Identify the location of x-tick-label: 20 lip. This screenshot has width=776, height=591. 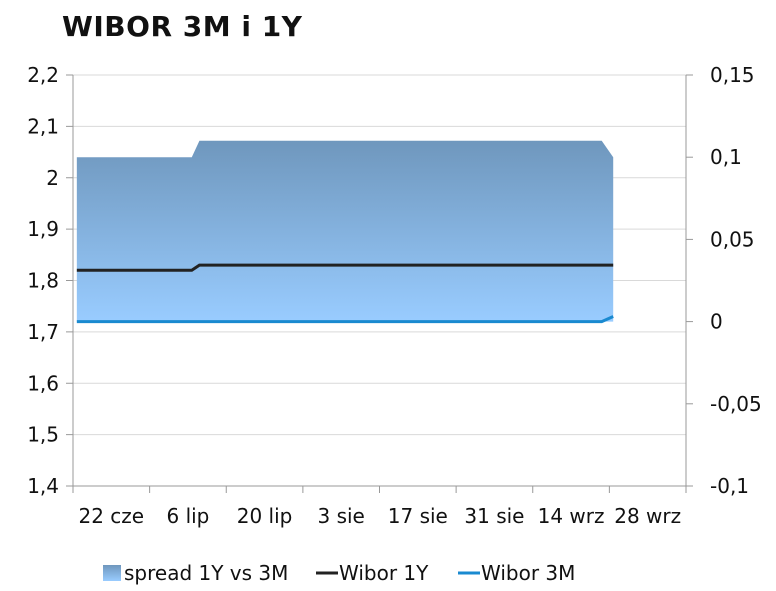
(265, 516).